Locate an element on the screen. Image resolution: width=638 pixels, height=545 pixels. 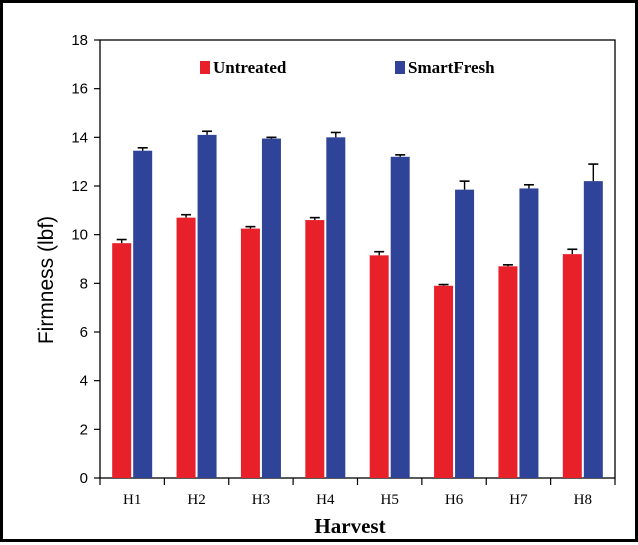
legend-label: Untreated is located at coordinates (250, 67).